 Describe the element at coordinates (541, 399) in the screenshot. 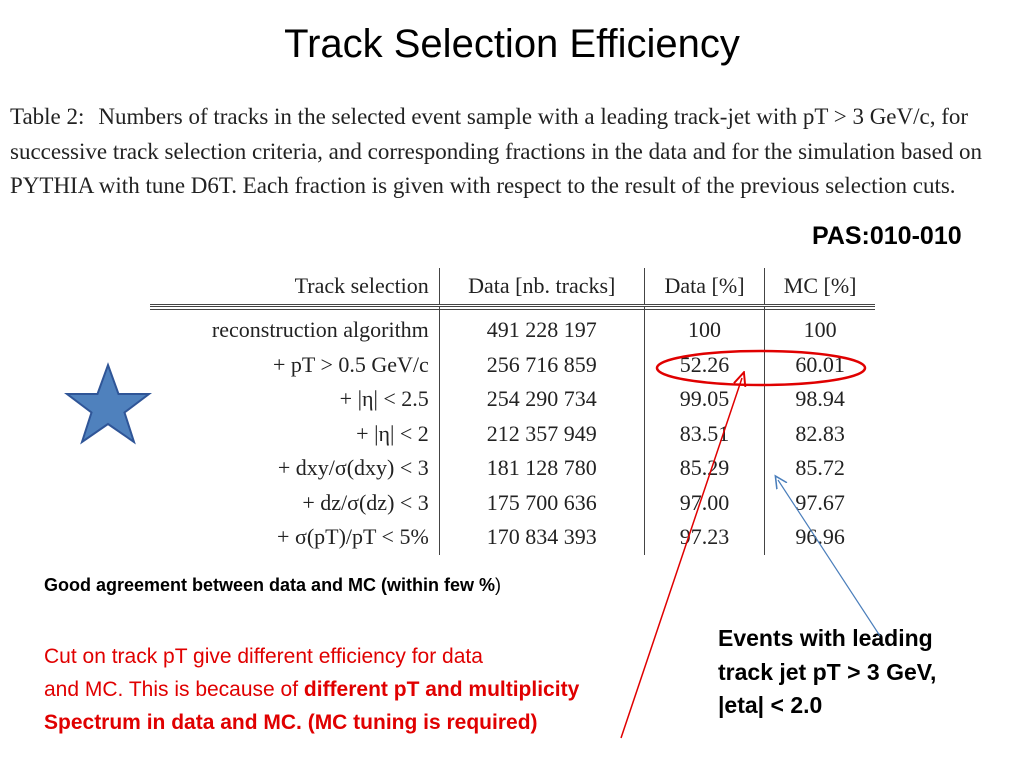

I see `cell-tracks: 254 290 734` at that location.